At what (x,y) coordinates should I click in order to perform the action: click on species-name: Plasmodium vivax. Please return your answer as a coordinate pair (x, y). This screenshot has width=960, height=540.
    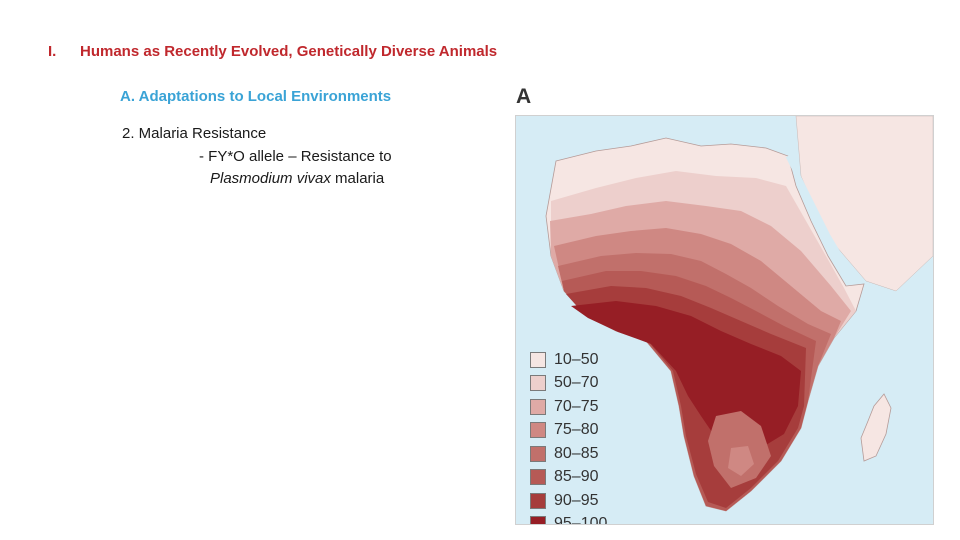
    Looking at the image, I should click on (270, 178).